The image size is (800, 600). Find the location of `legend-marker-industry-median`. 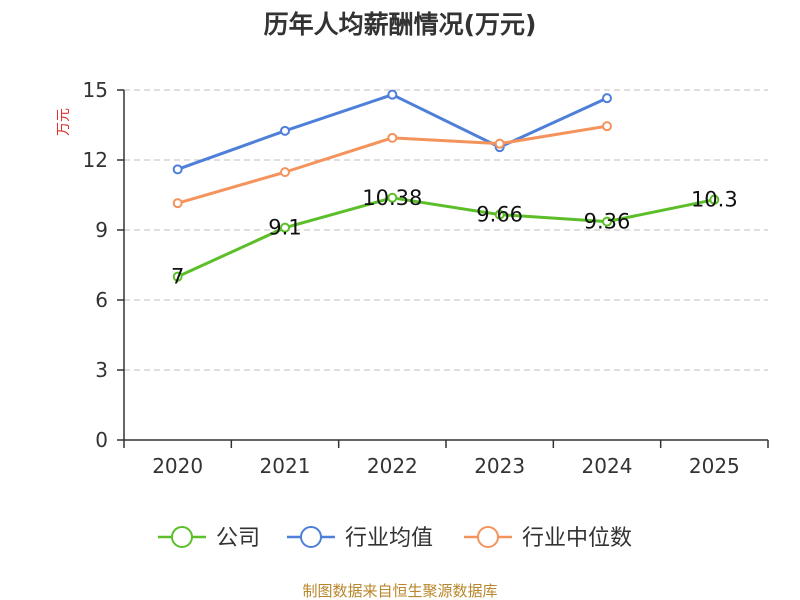

legend-marker-industry-median is located at coordinates (488, 537).